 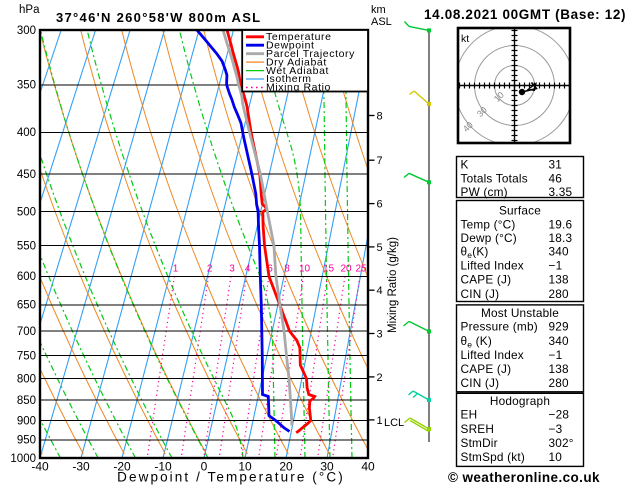 What do you see at coordinates (378, 10) in the screenshot?
I see `svg-text: km` at bounding box center [378, 10].